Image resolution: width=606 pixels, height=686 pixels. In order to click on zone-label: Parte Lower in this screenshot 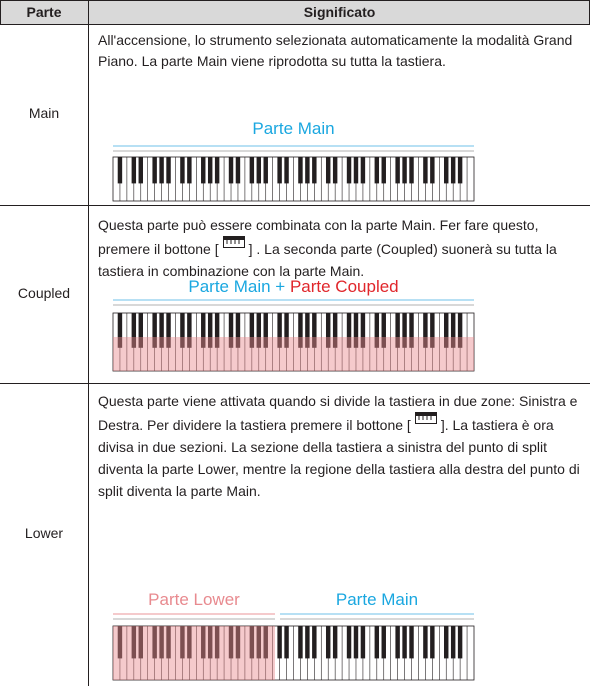, I will do `click(194, 599)`.